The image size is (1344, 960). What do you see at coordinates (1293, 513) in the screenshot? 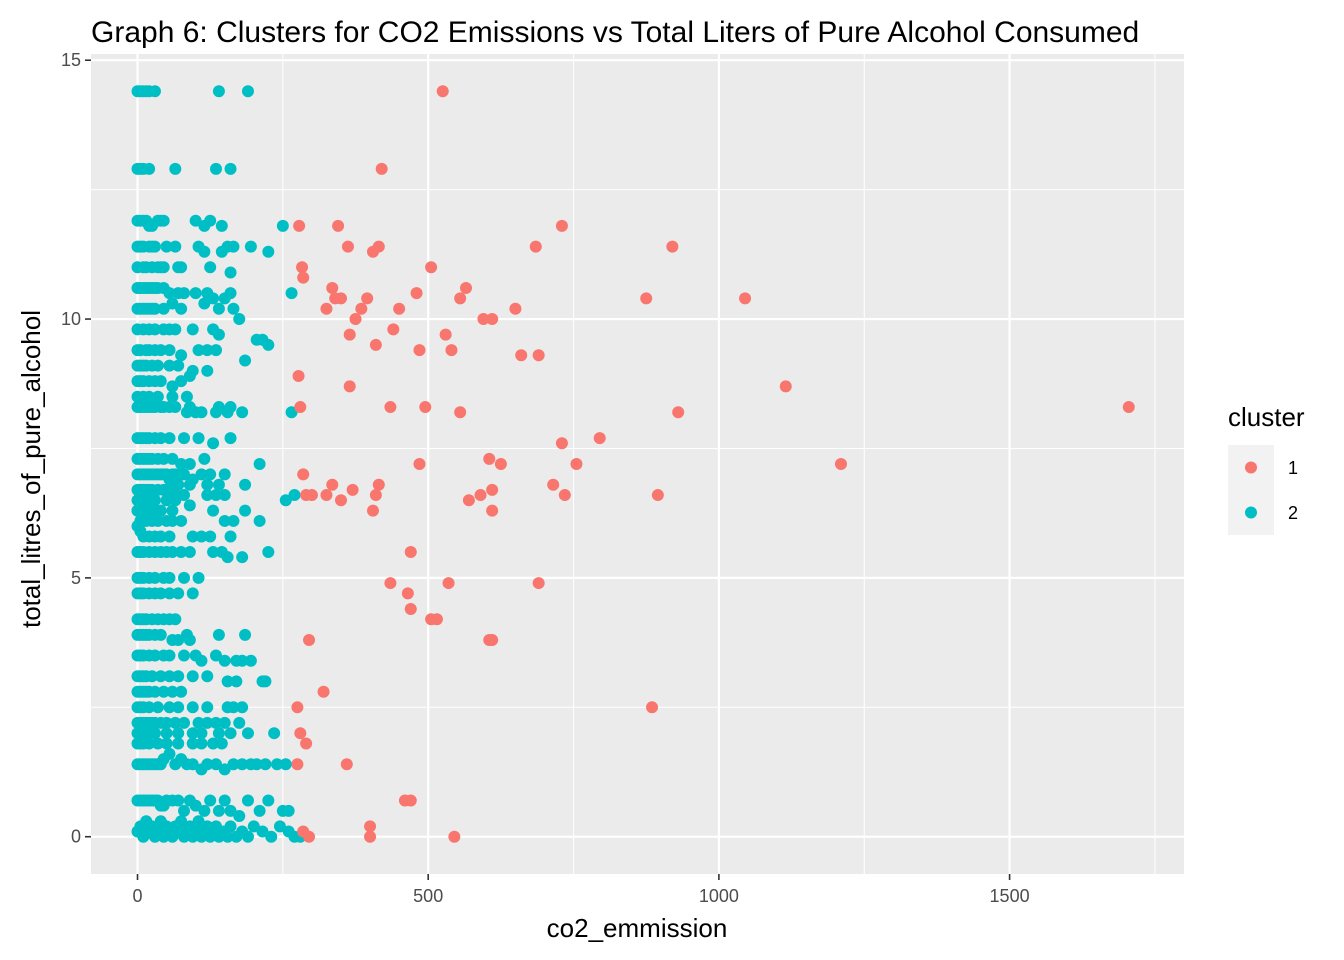
I see `legend-label-2: 2` at bounding box center [1293, 513].